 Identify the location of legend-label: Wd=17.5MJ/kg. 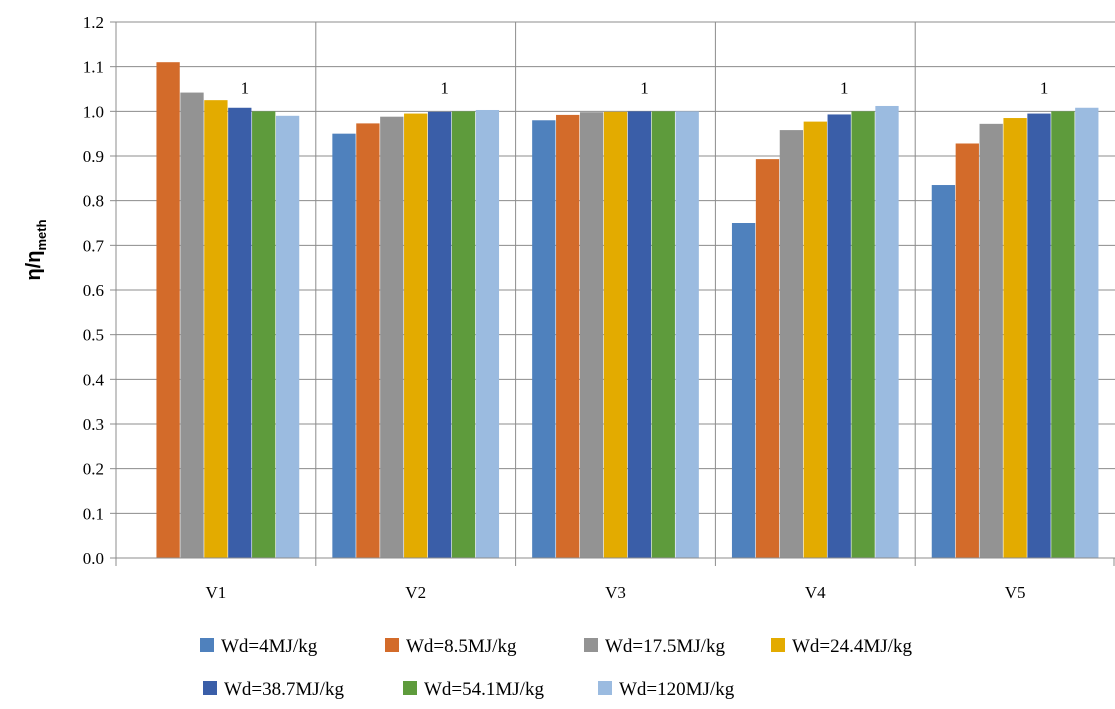
(665, 646).